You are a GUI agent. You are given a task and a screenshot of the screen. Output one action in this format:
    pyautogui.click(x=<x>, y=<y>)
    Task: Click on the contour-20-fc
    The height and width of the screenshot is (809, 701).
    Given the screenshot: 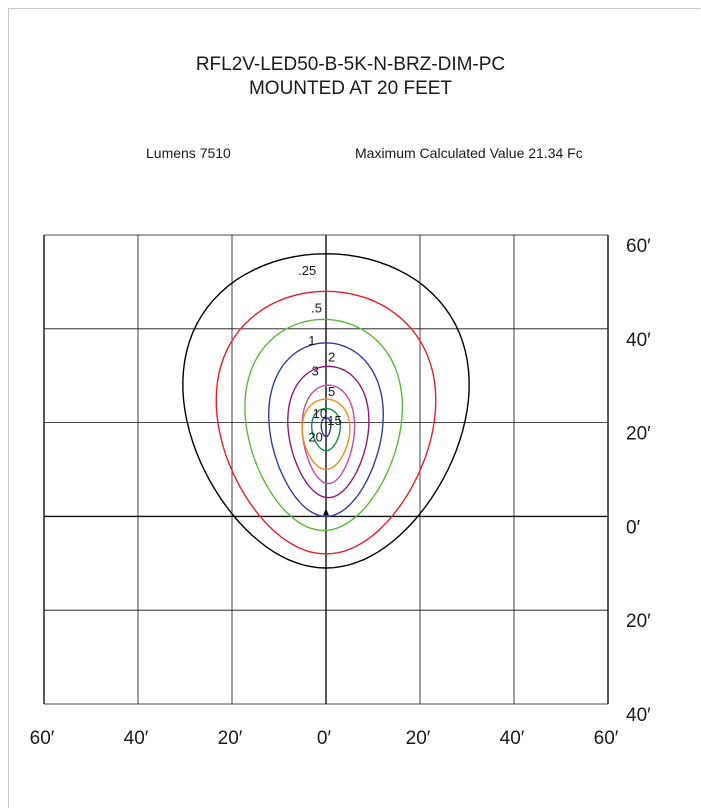 What is the action you would take?
    pyautogui.click(x=326, y=427)
    